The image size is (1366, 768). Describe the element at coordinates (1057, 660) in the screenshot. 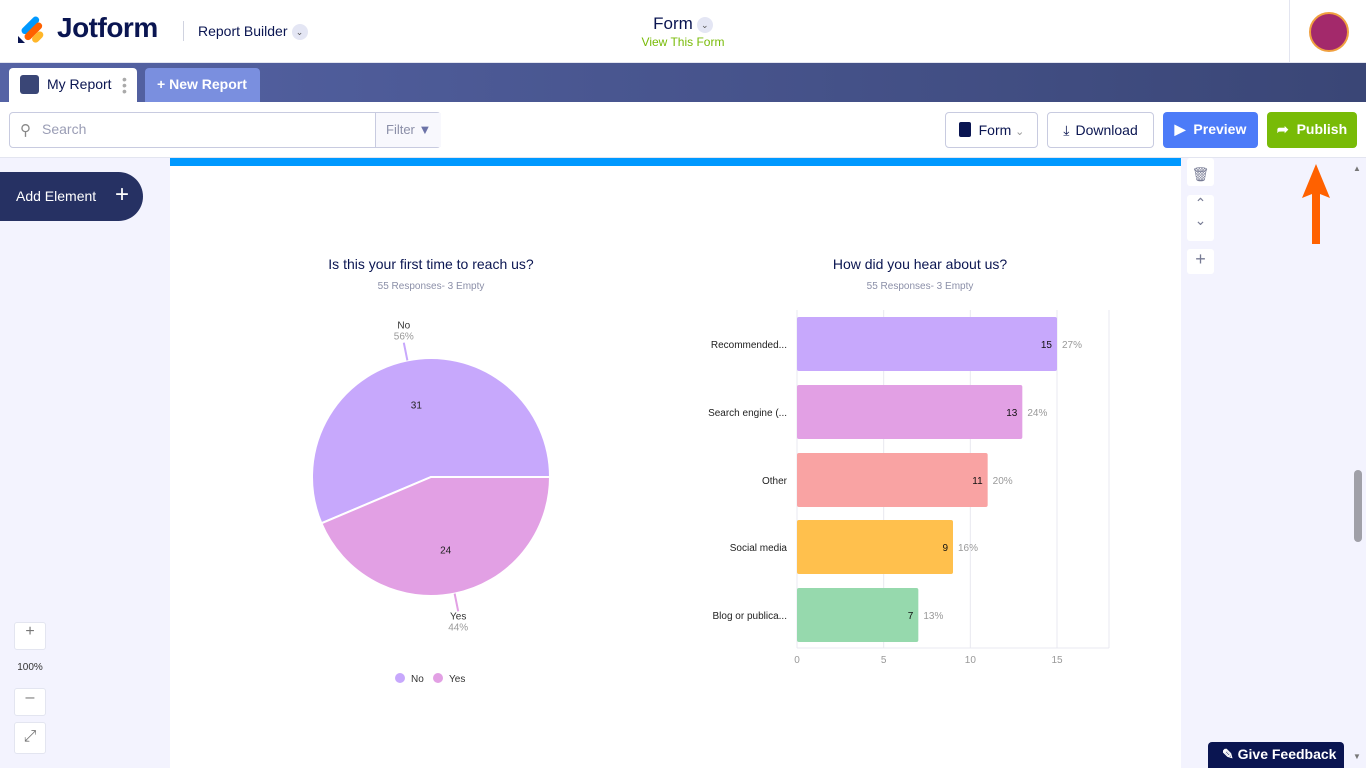

I see `x-tick-label: 15` at that location.